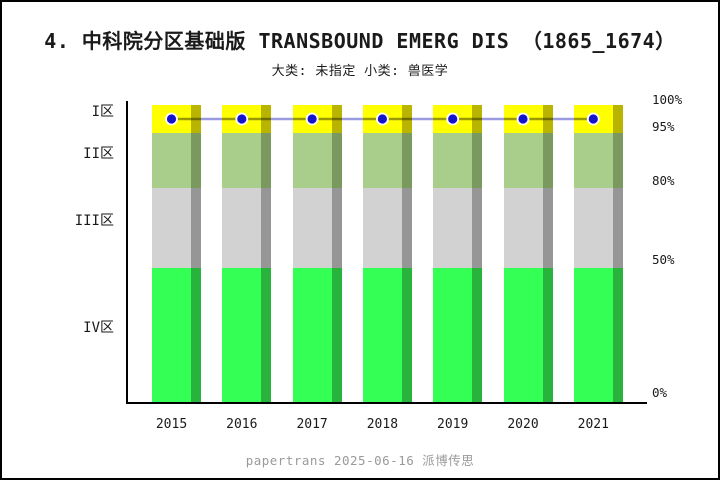  What do you see at coordinates (242, 119) in the screenshot?
I see `bar-2016-segment-I区` at bounding box center [242, 119].